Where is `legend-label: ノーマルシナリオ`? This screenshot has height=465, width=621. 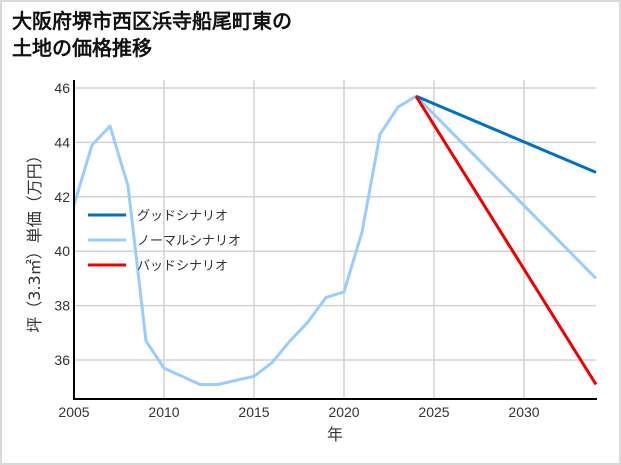
legend-label: ノーマルシナリオ is located at coordinates (189, 241).